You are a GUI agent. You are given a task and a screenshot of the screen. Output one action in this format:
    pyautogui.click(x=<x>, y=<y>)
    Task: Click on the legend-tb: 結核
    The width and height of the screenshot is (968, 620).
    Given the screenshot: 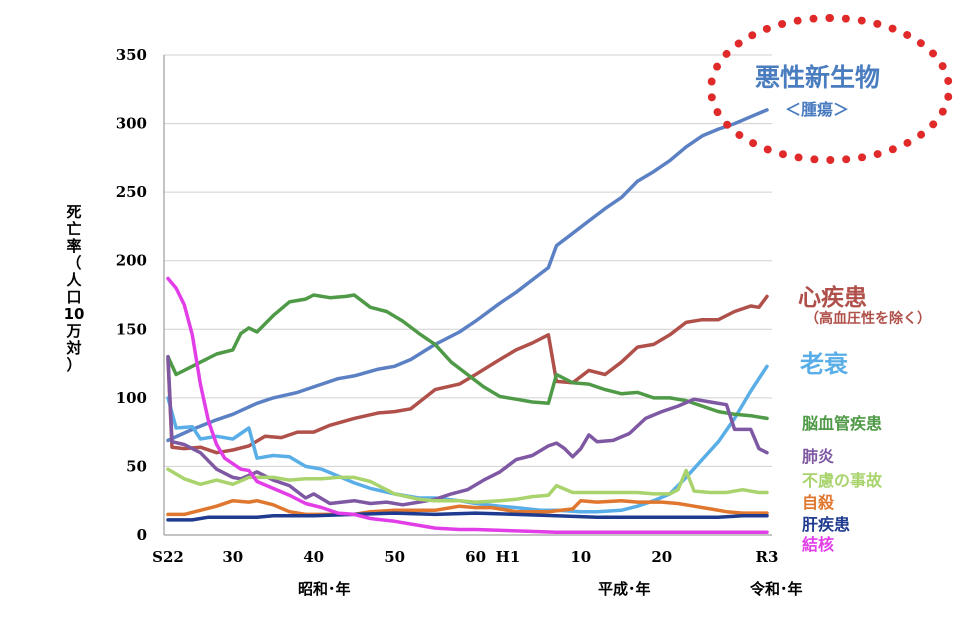 What is the action you would take?
    pyautogui.click(x=818, y=544)
    